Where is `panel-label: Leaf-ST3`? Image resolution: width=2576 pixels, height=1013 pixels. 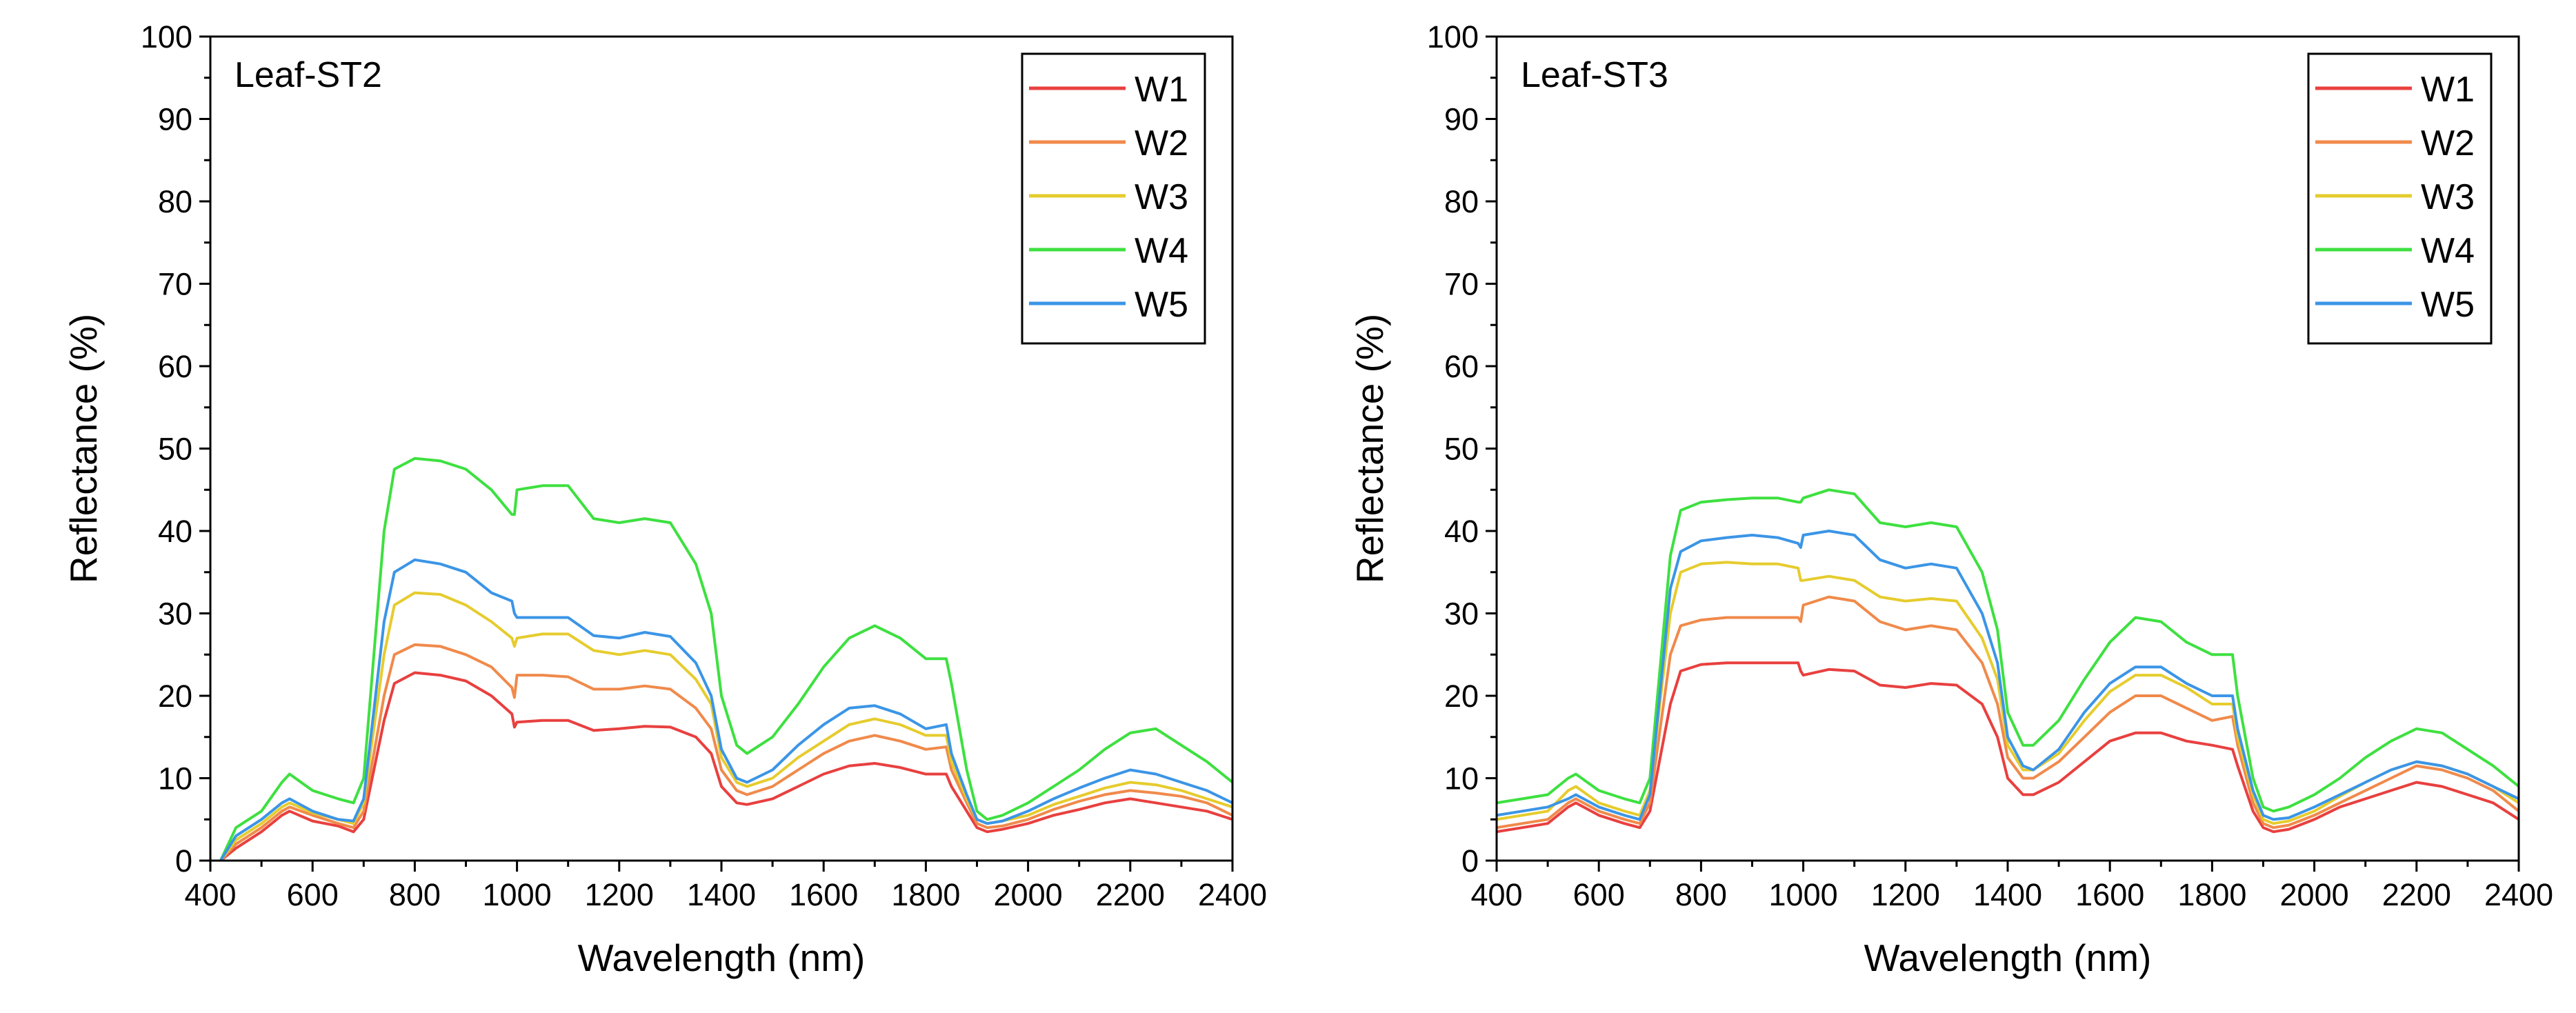 panel-label: Leaf-ST3 is located at coordinates (1594, 75).